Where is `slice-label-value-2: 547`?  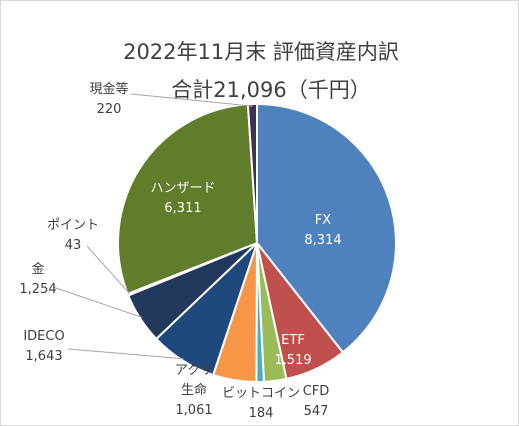
slice-label-value-2: 547 is located at coordinates (316, 411).